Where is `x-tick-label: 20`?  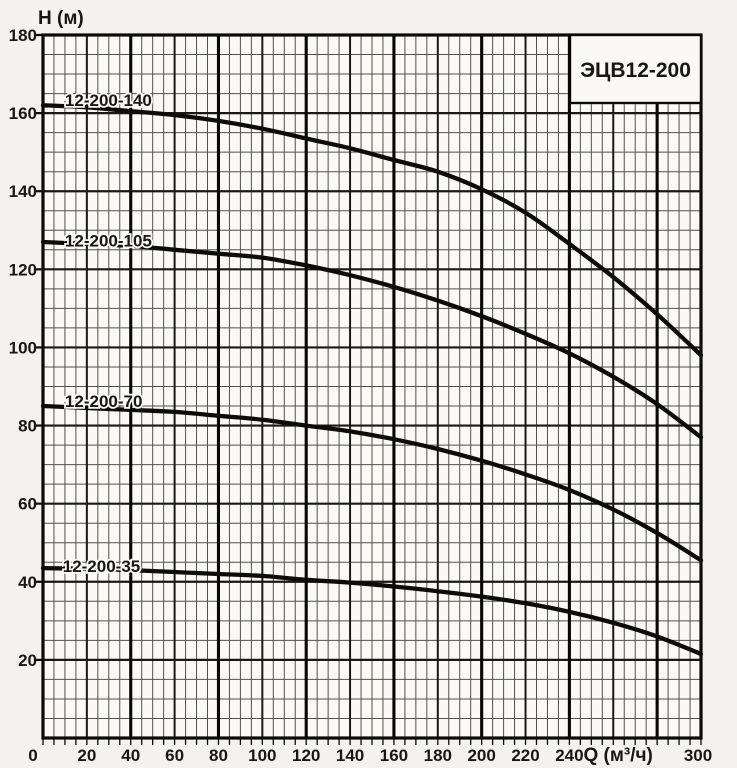
x-tick-label: 20 is located at coordinates (86, 755).